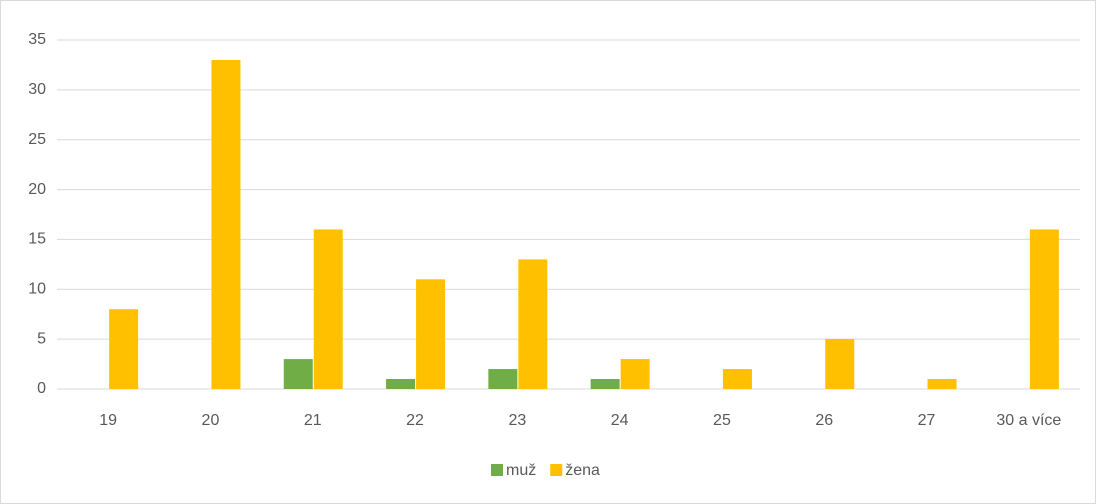 The width and height of the screenshot is (1096, 504). What do you see at coordinates (37, 139) in the screenshot?
I see `y-tick-label: 25` at bounding box center [37, 139].